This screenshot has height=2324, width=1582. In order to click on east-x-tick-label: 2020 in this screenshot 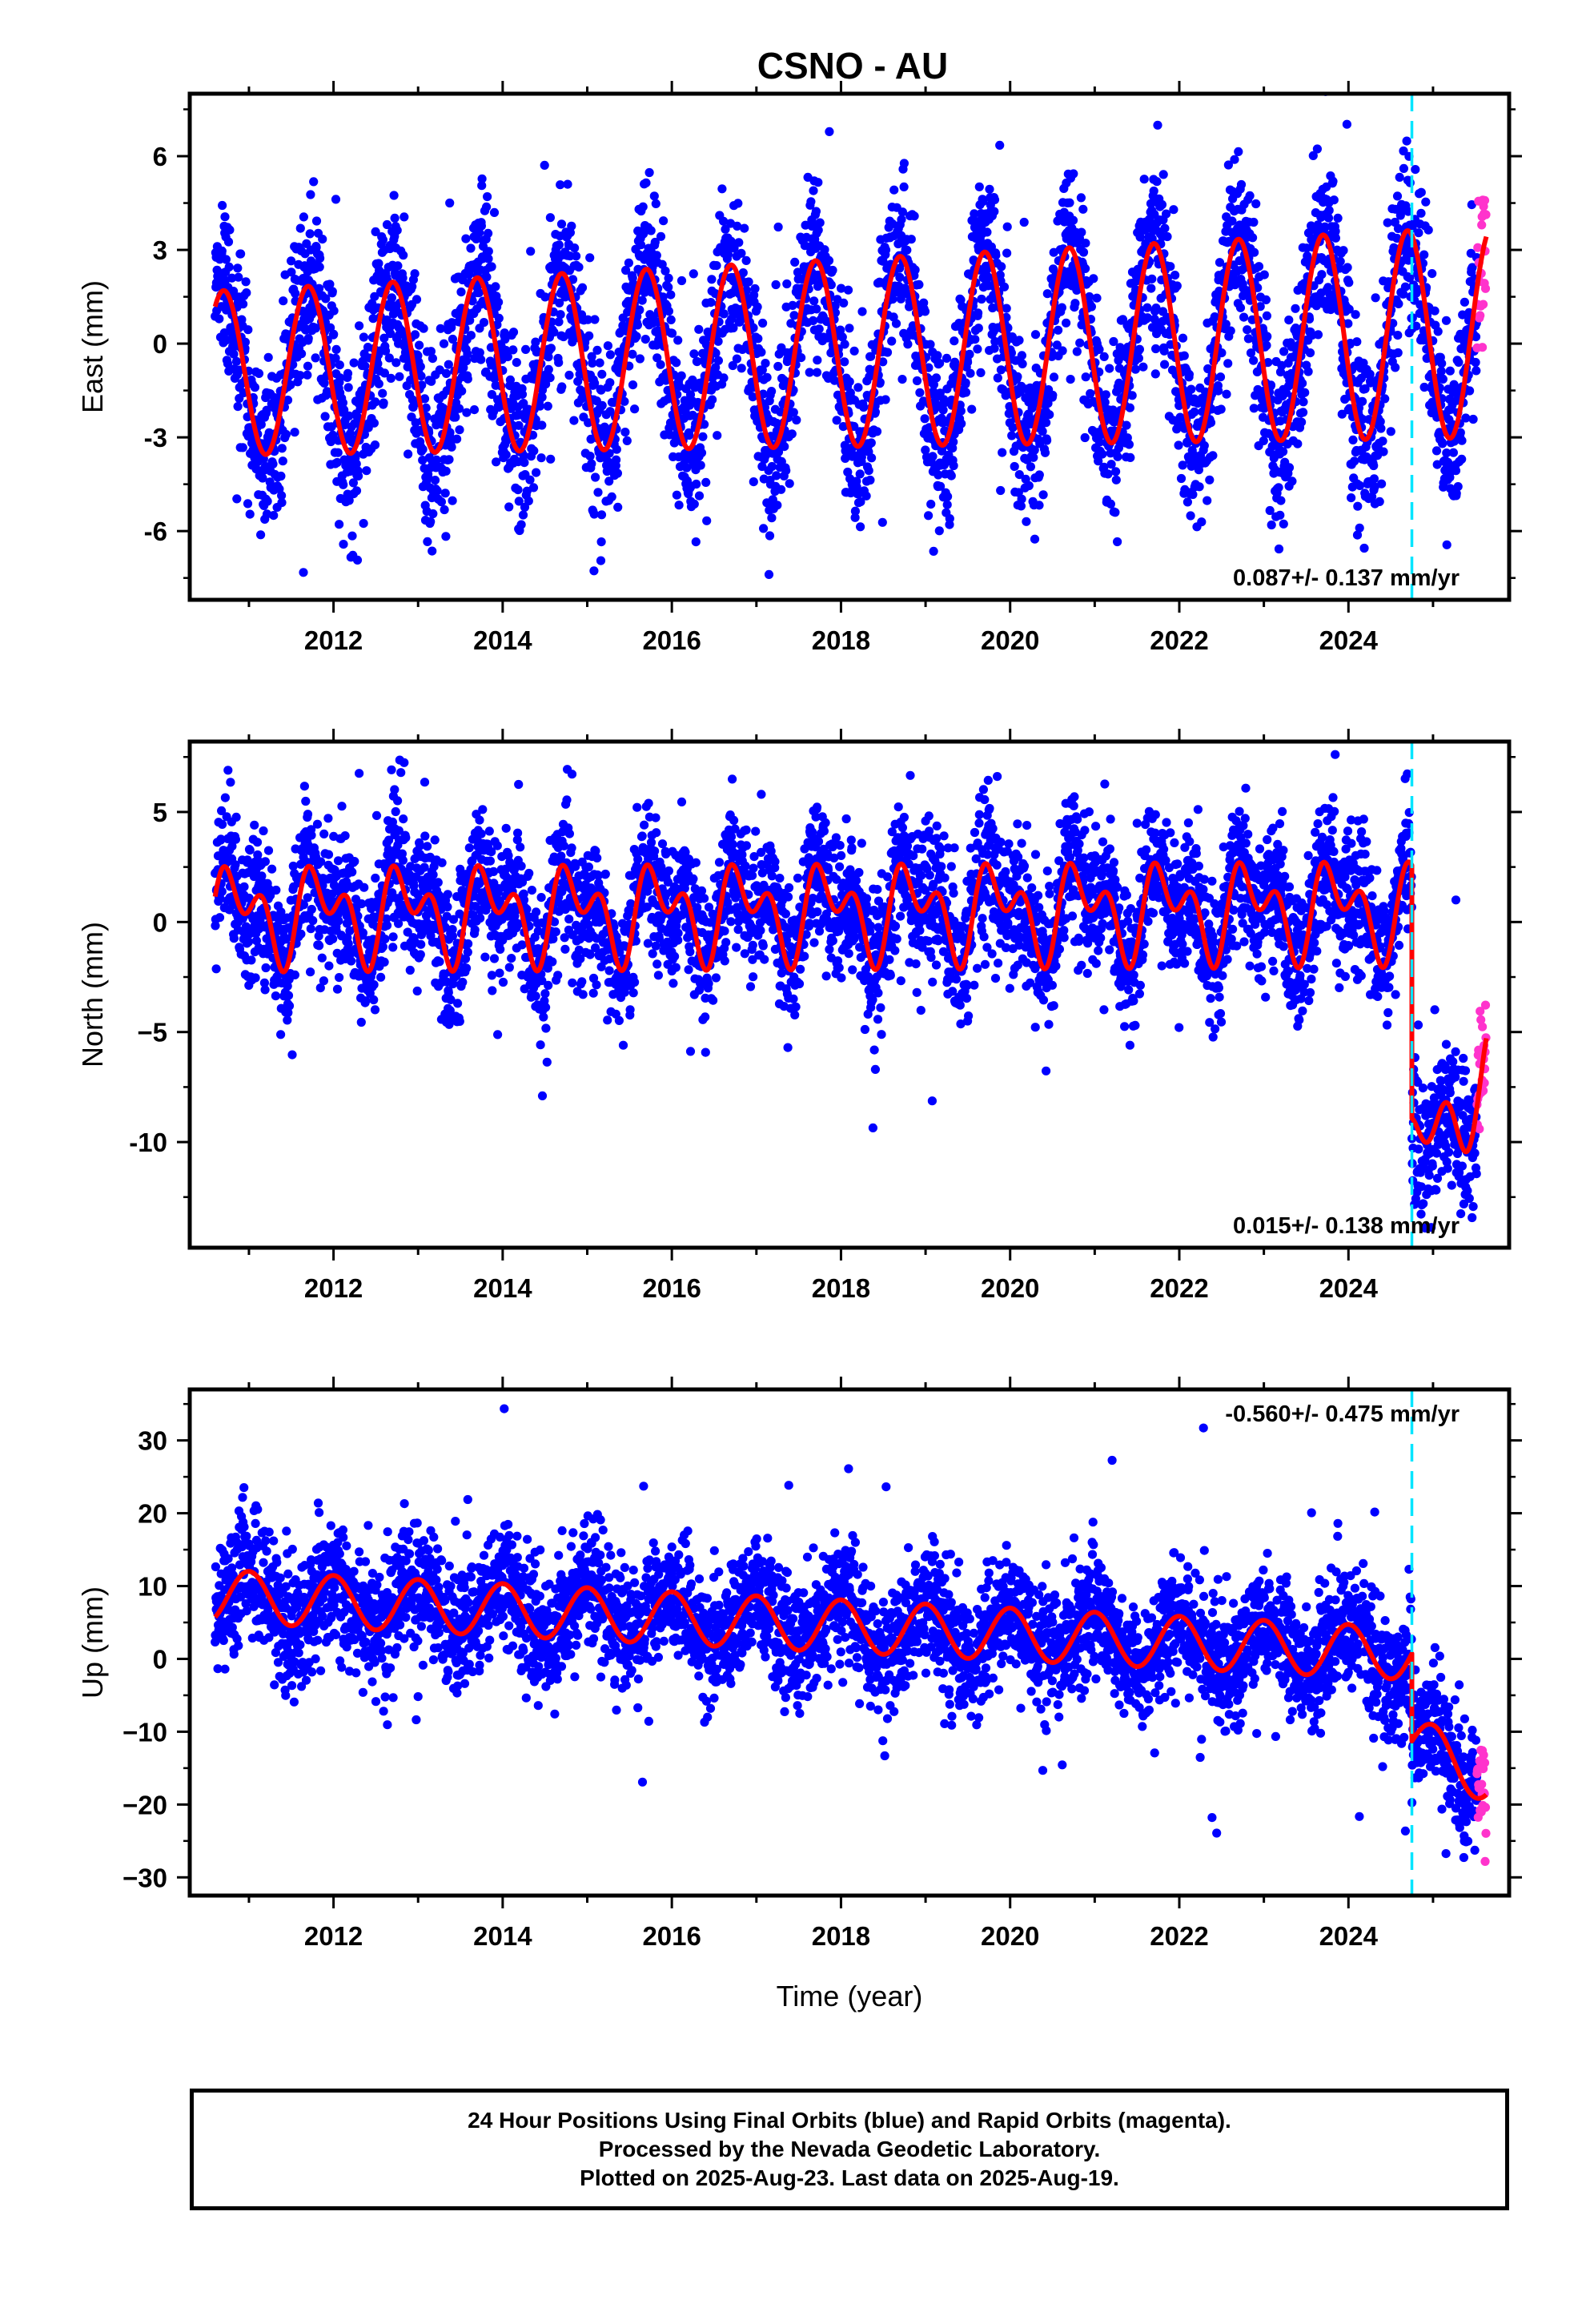, I will do `click(1010, 640)`.